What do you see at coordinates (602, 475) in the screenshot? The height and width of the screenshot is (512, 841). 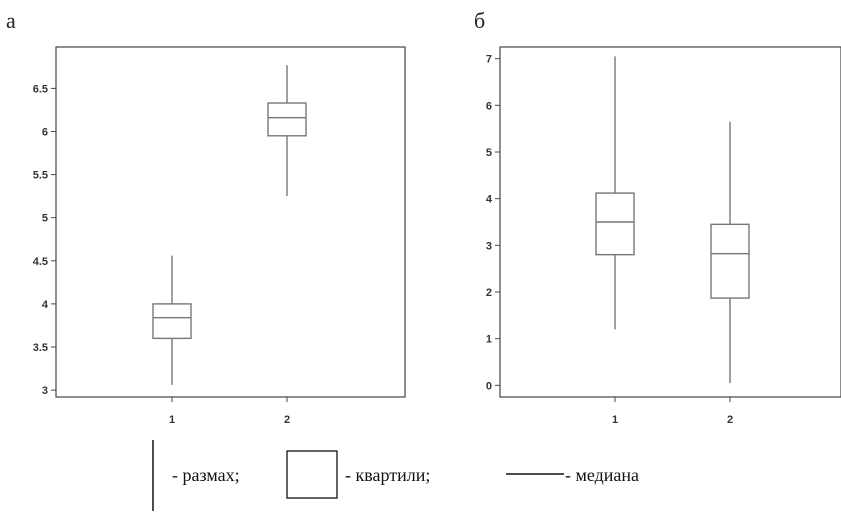 I see `legend-median-label: - медиана` at bounding box center [602, 475].